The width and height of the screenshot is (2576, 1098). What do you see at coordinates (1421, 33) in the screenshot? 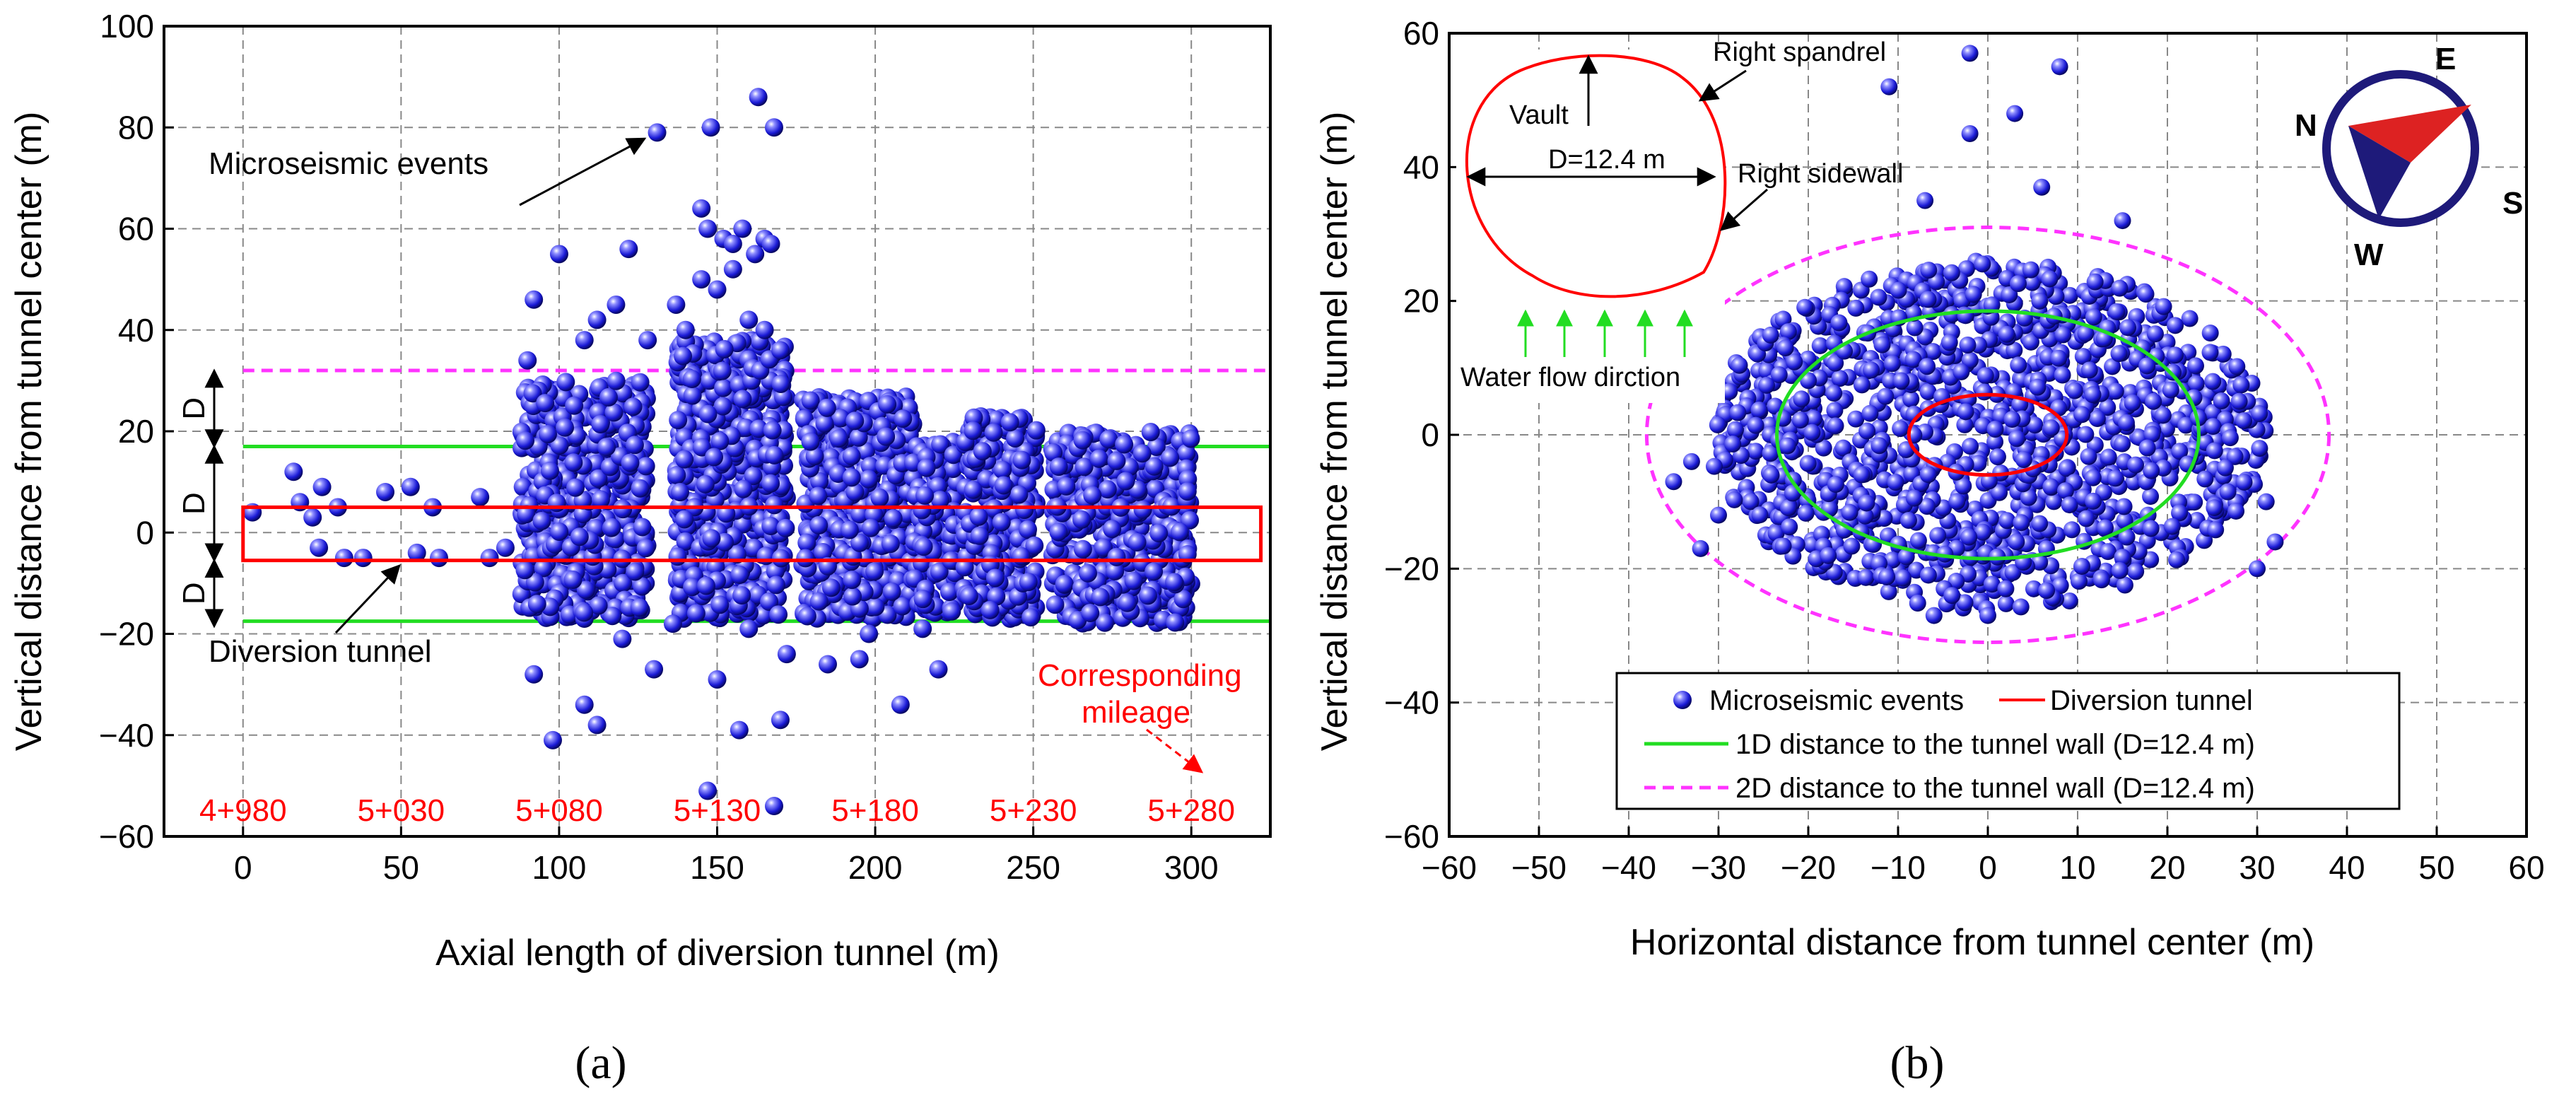
I see `y-tick-label: 60` at bounding box center [1421, 33].